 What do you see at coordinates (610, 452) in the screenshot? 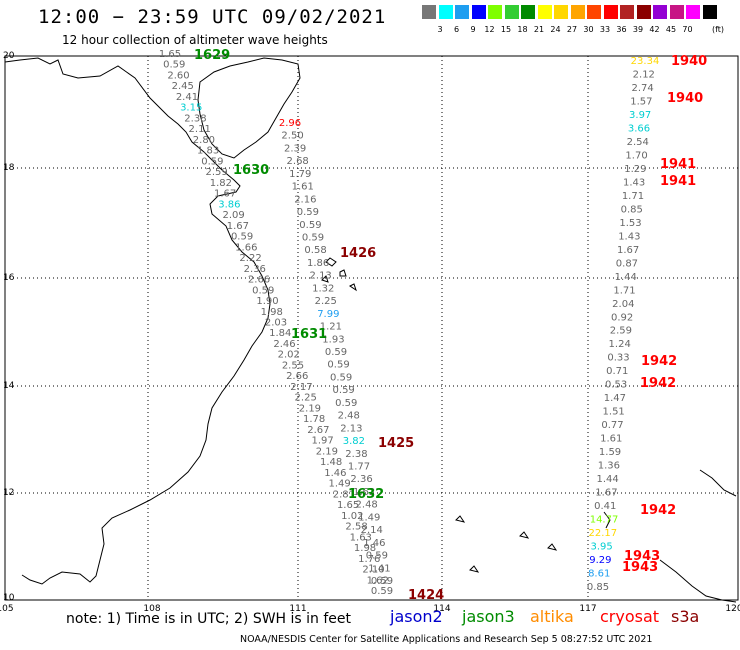
I see `wave-height-value: 1.59` at bounding box center [610, 452].